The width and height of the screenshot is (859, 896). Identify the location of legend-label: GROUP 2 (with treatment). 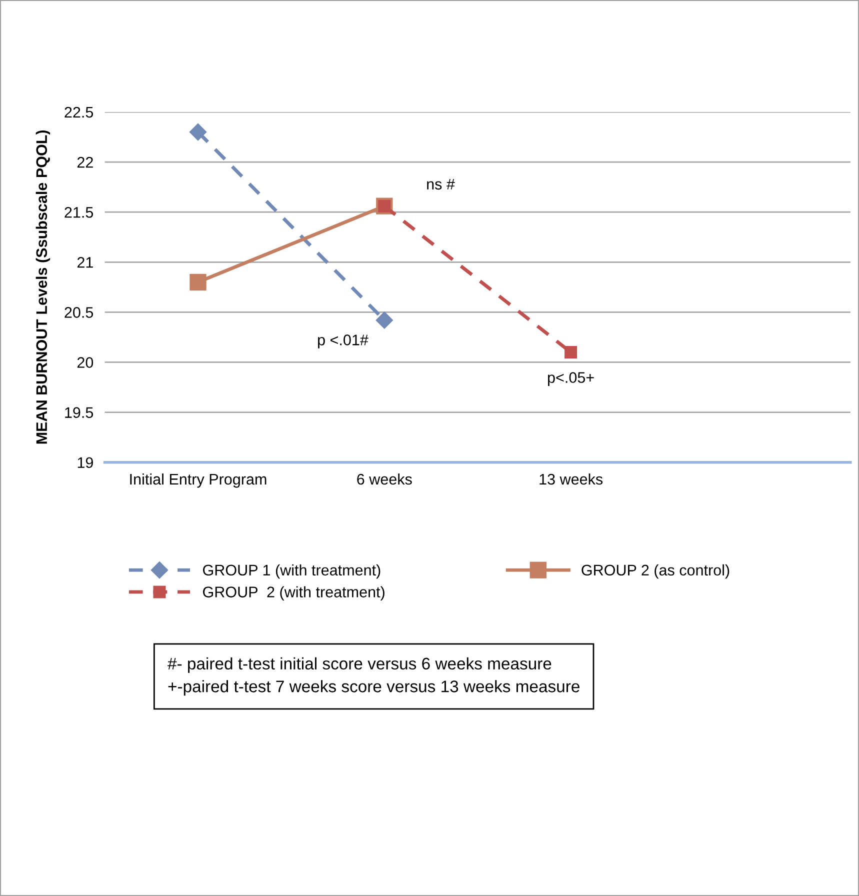
(293, 593).